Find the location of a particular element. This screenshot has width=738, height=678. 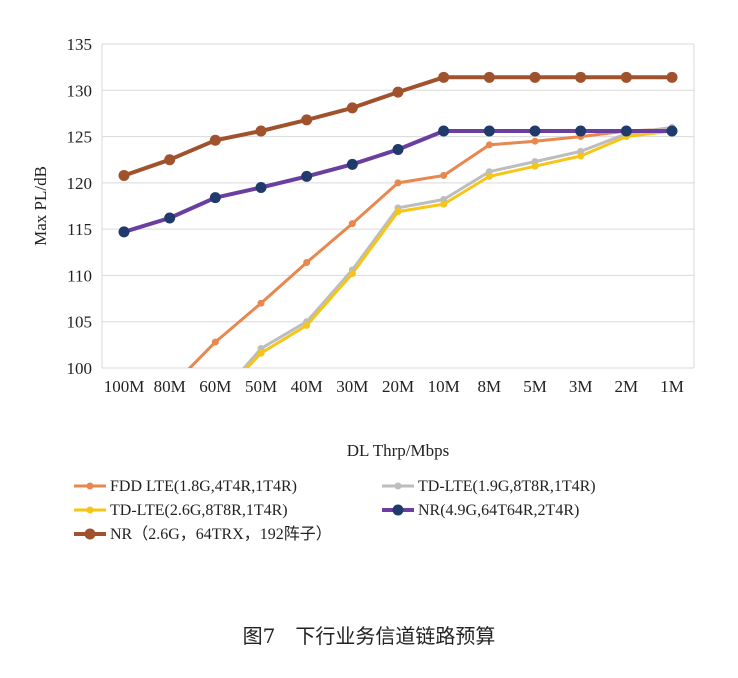

figure-caption: 图7 下行业务信道链路预算 is located at coordinates (369, 636).